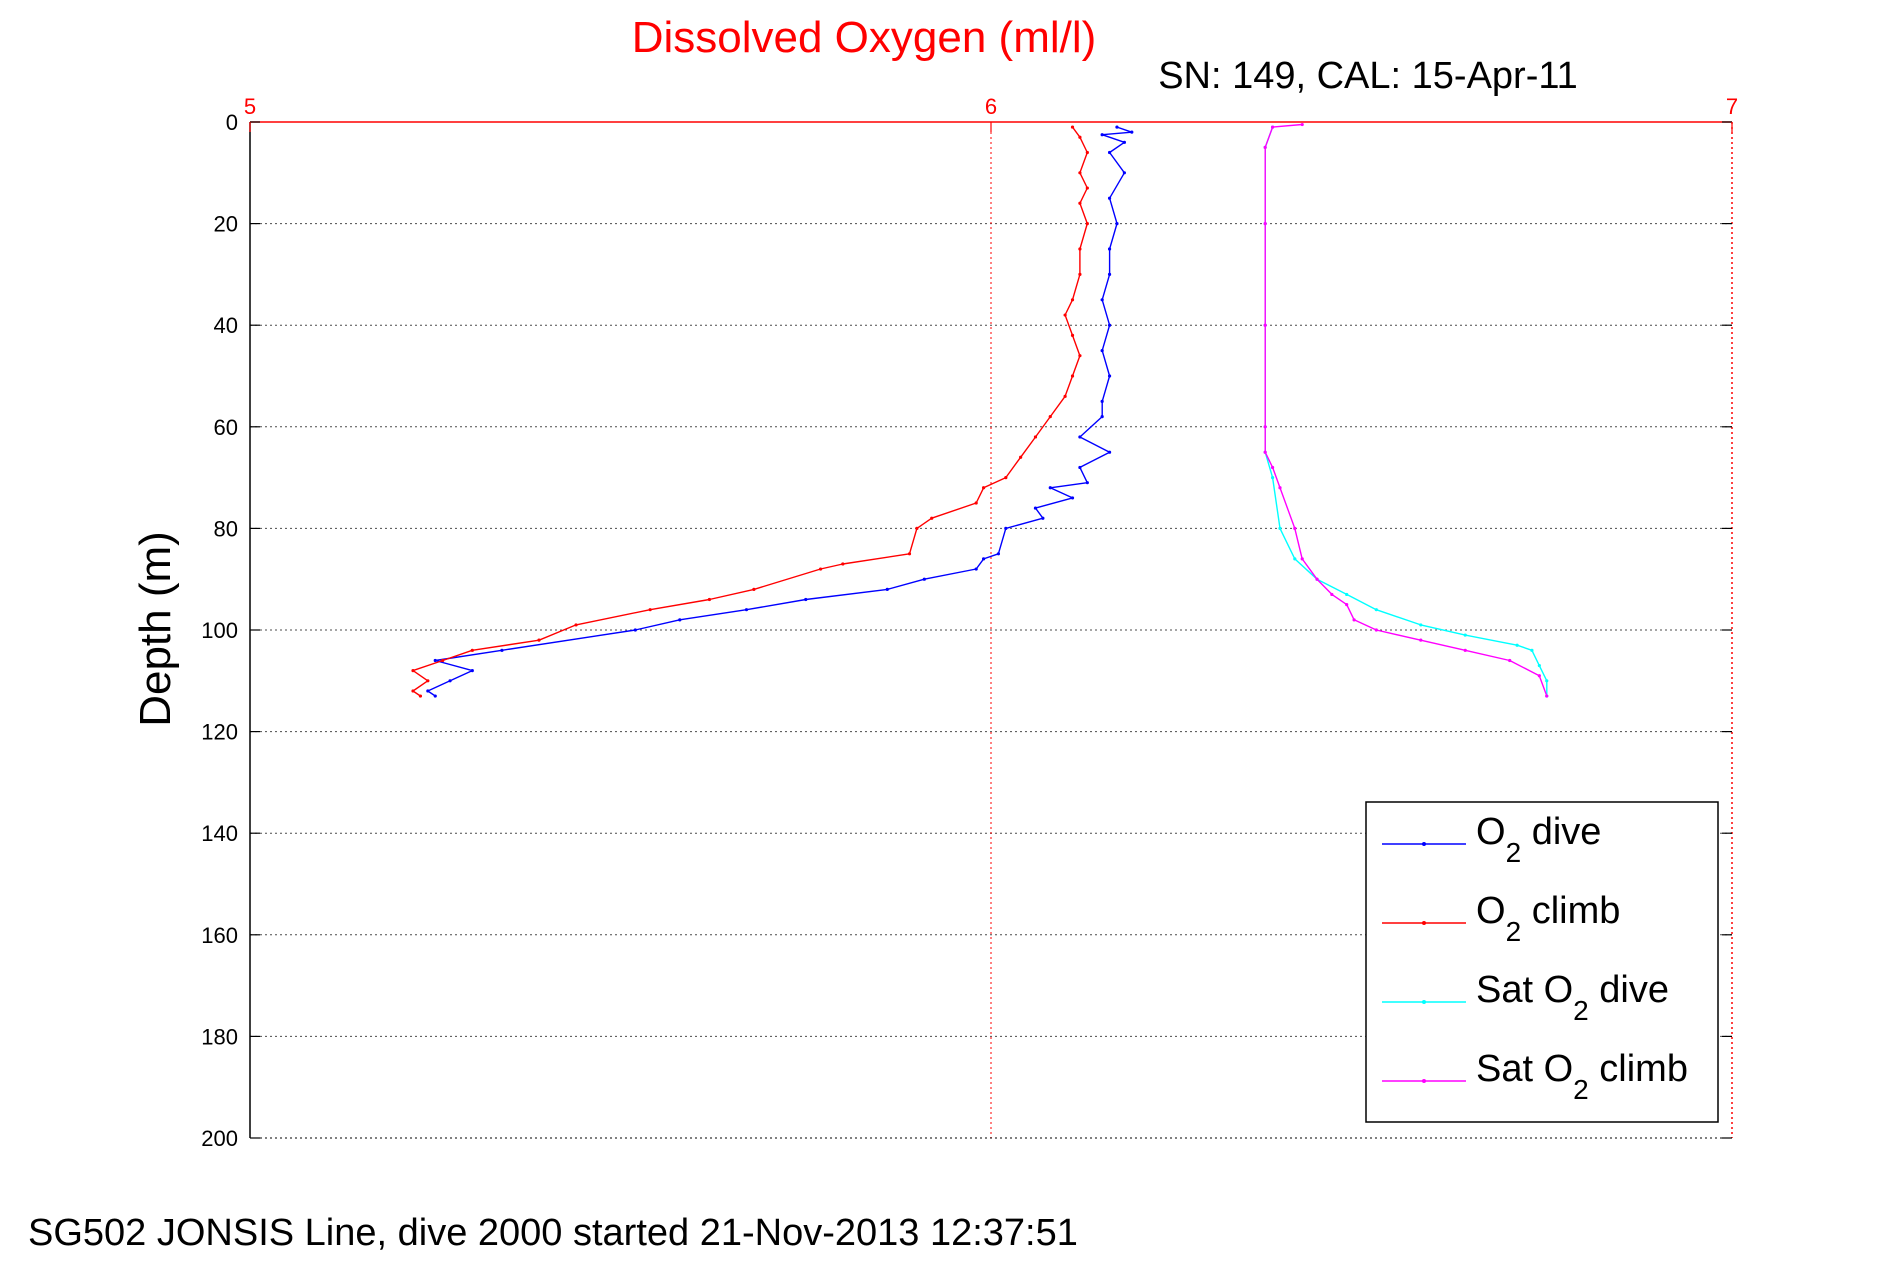 The width and height of the screenshot is (1891, 1262). What do you see at coordinates (1542, 962) in the screenshot?
I see `legend-box` at bounding box center [1542, 962].